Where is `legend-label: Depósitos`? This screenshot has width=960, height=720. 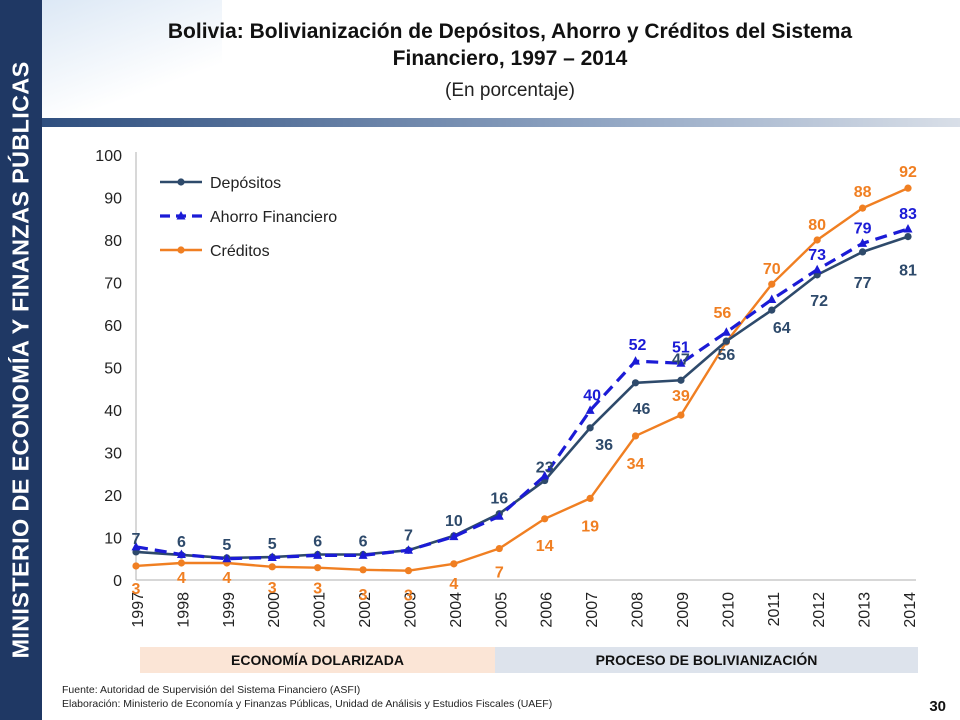
legend-label: Depósitos is located at coordinates (245, 183).